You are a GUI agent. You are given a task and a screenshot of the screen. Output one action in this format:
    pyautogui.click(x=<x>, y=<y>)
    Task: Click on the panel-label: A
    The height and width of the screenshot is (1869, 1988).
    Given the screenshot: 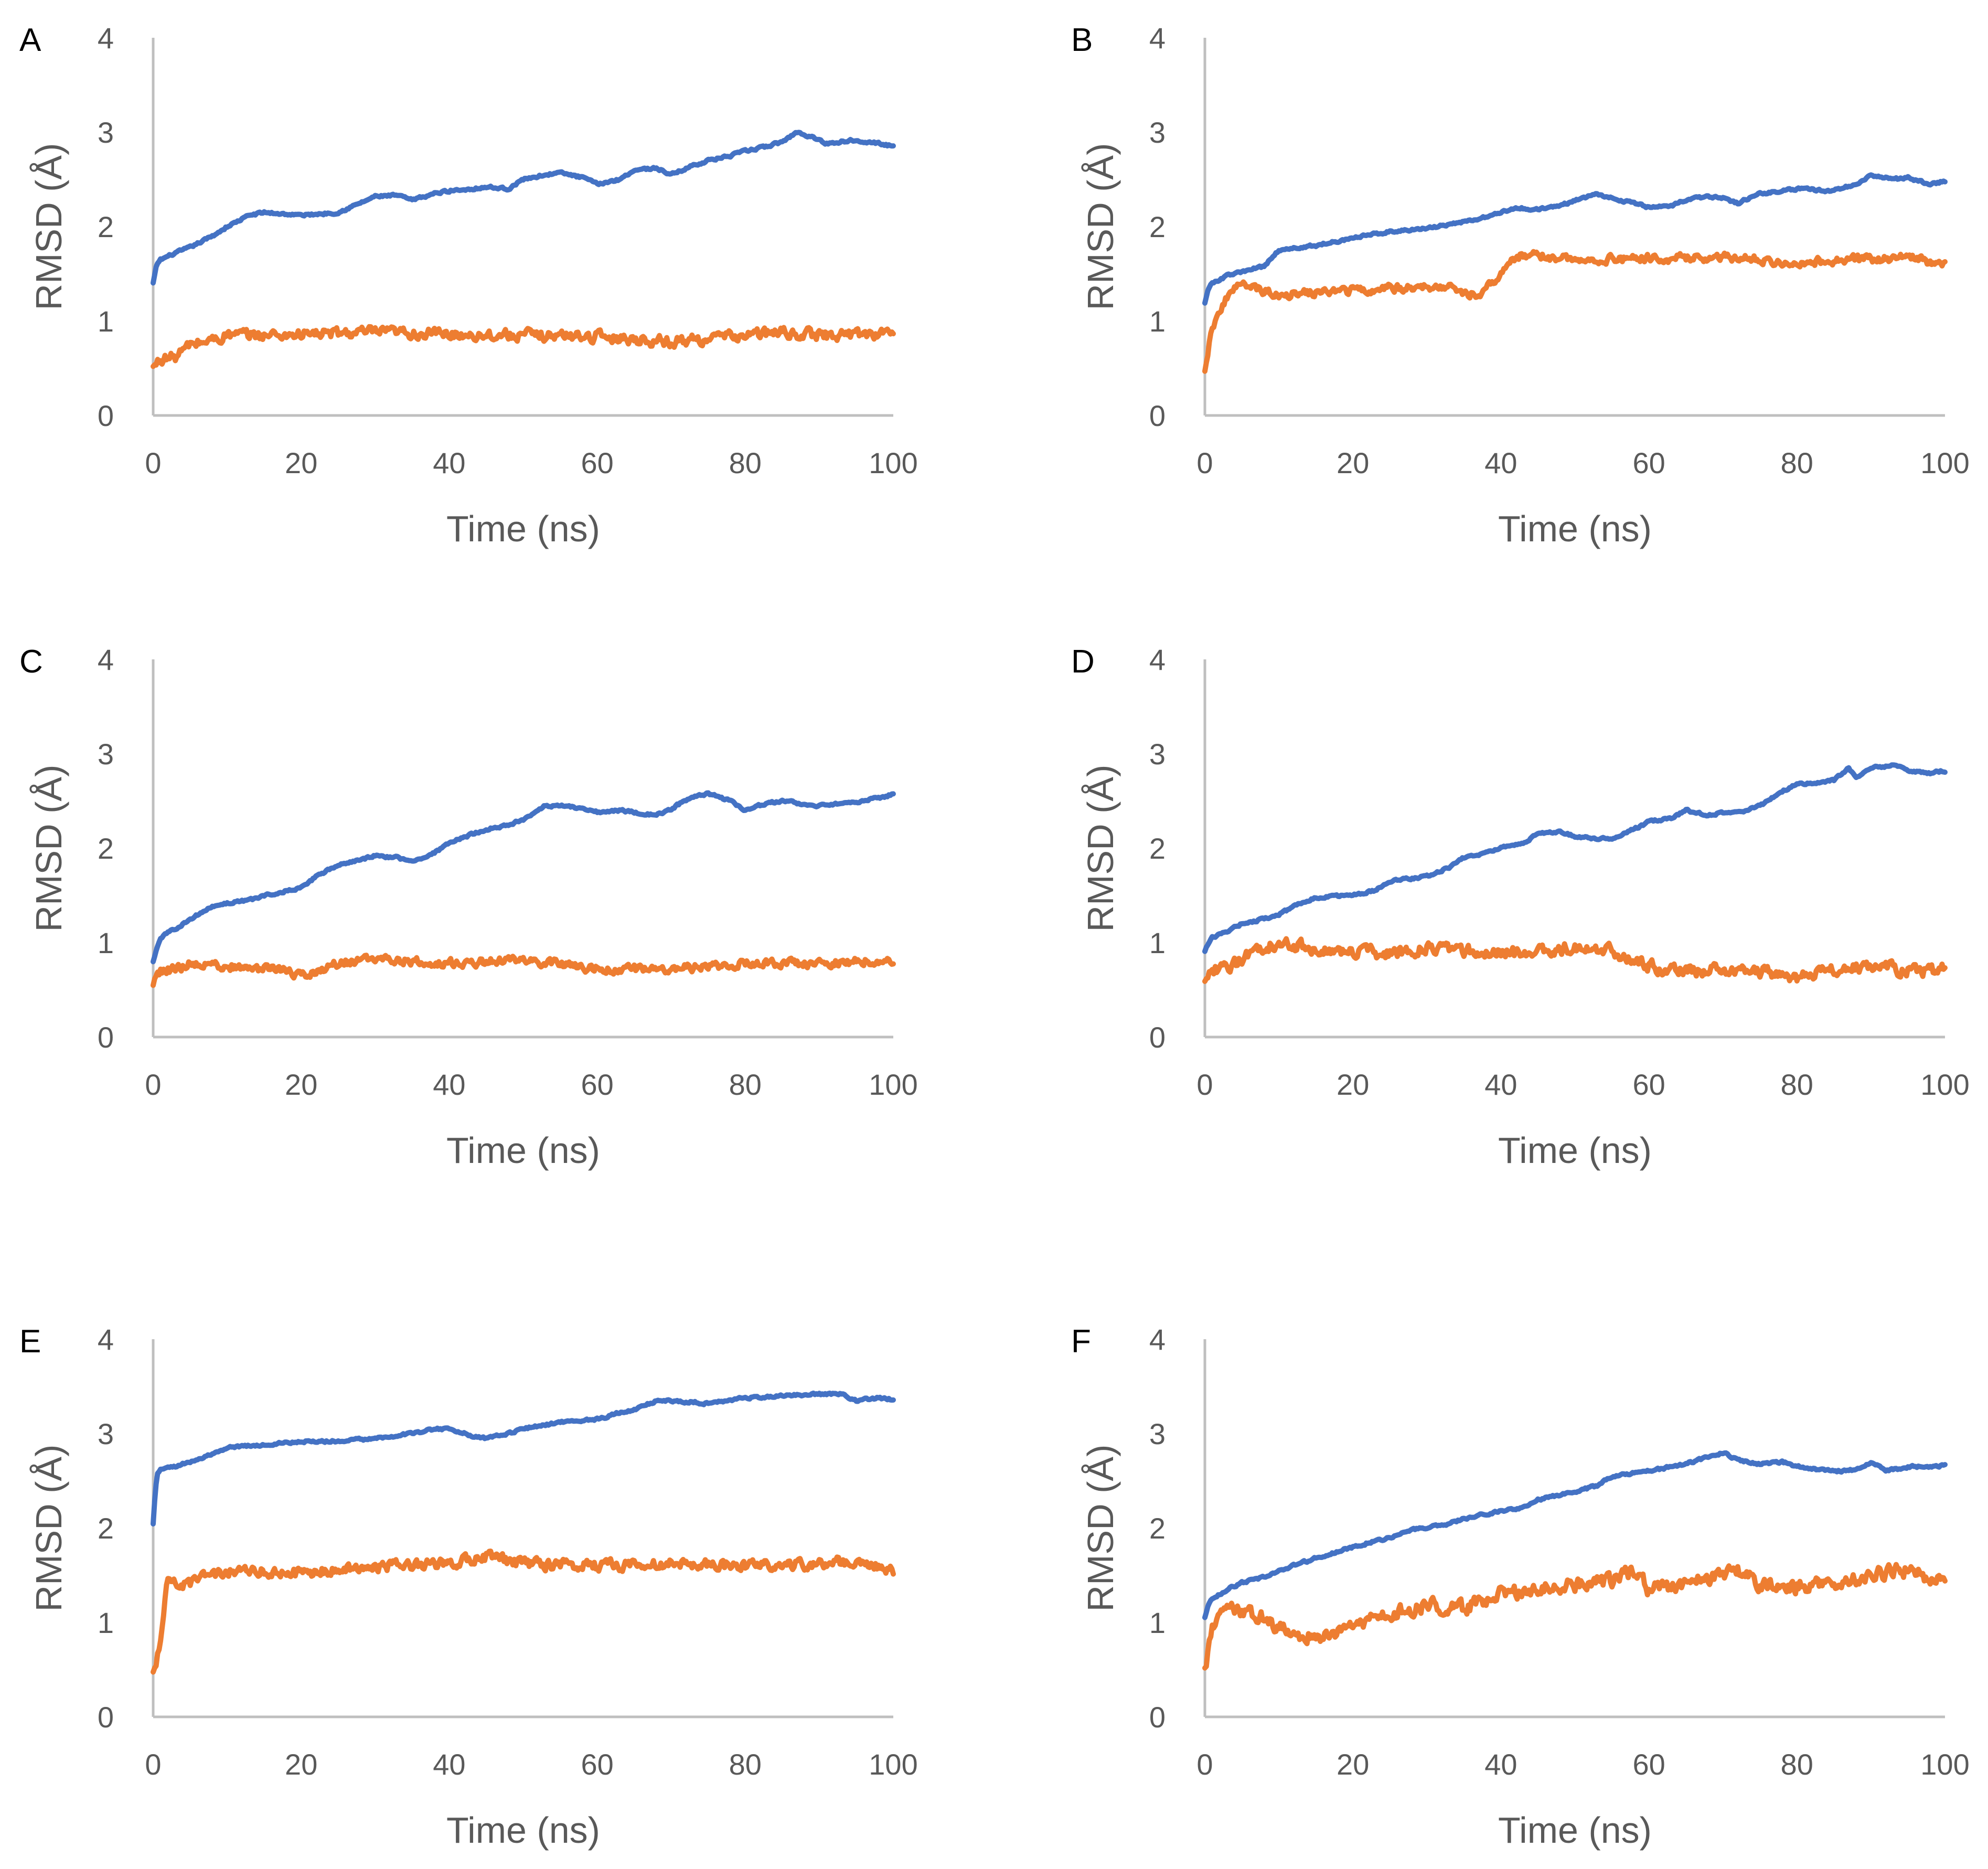 What is the action you would take?
    pyautogui.click(x=30, y=40)
    